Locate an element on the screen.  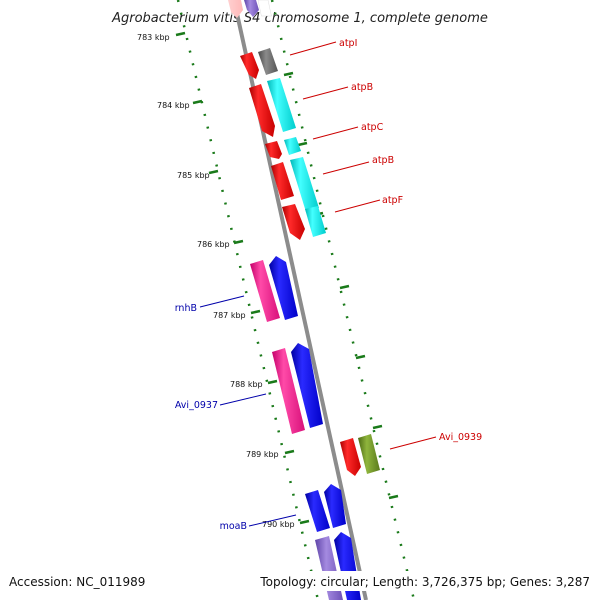
major-ticks-right is located at coordinates (341, 285).